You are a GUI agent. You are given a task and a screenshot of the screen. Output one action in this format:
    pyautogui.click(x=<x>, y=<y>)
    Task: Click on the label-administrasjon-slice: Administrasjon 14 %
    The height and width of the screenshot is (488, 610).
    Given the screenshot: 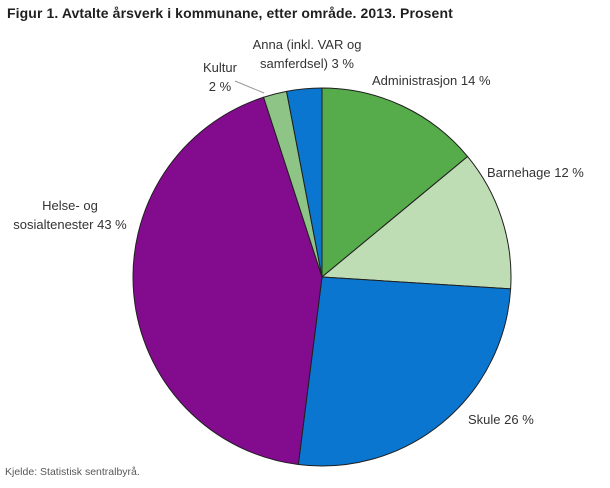 What is the action you would take?
    pyautogui.click(x=431, y=80)
    